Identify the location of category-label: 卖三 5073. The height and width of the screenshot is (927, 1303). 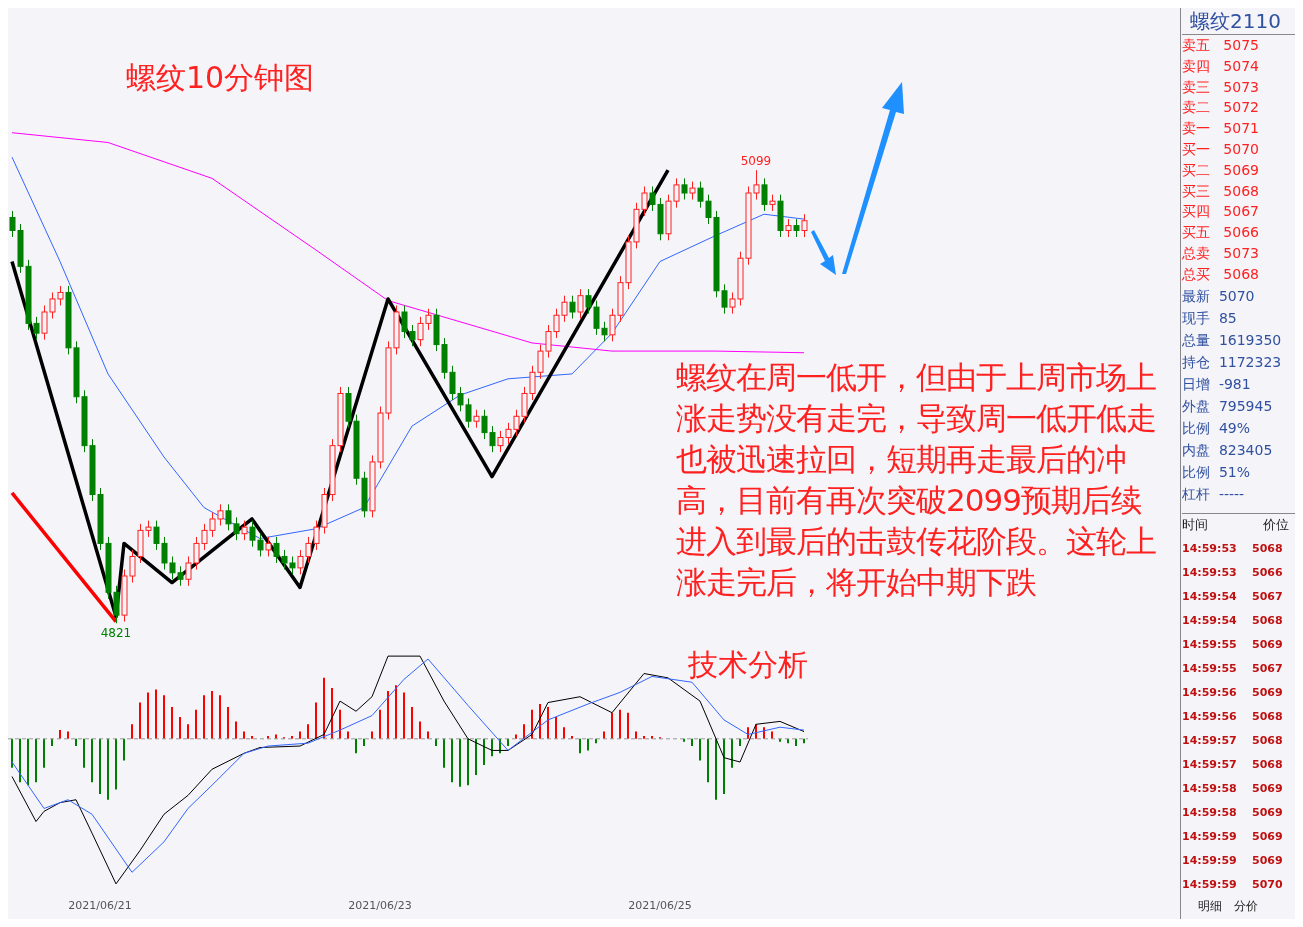
(1220, 86).